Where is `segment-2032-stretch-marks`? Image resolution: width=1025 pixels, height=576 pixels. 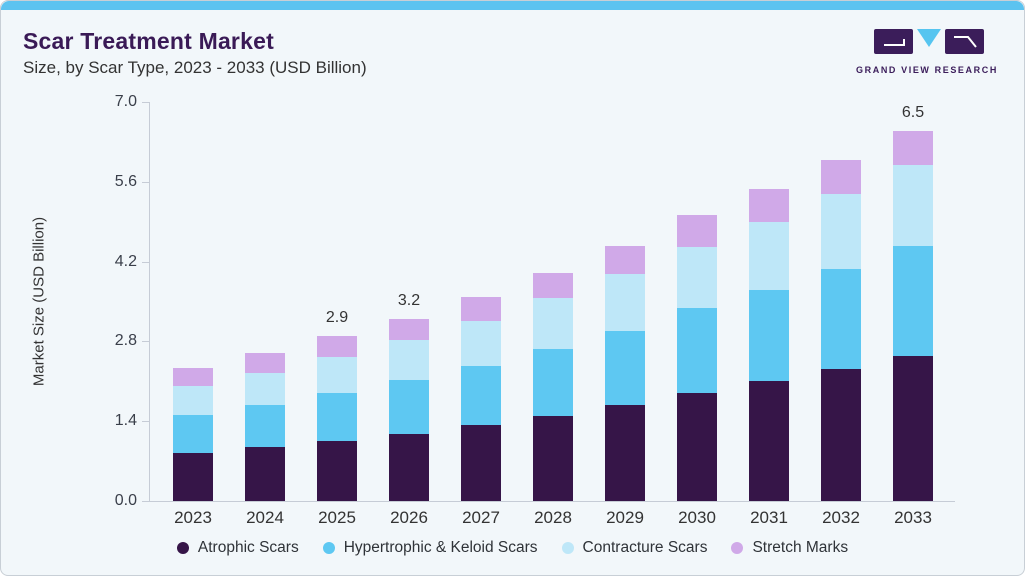 segment-2032-stretch-marks is located at coordinates (841, 177).